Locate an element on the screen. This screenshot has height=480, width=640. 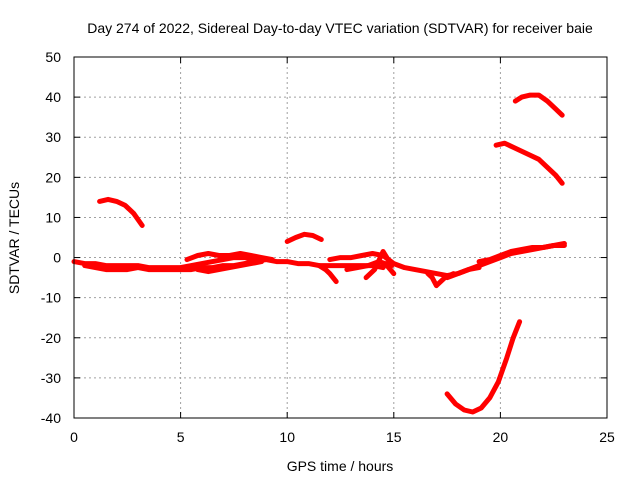
series-line-arc-top is located at coordinates (538, 105).